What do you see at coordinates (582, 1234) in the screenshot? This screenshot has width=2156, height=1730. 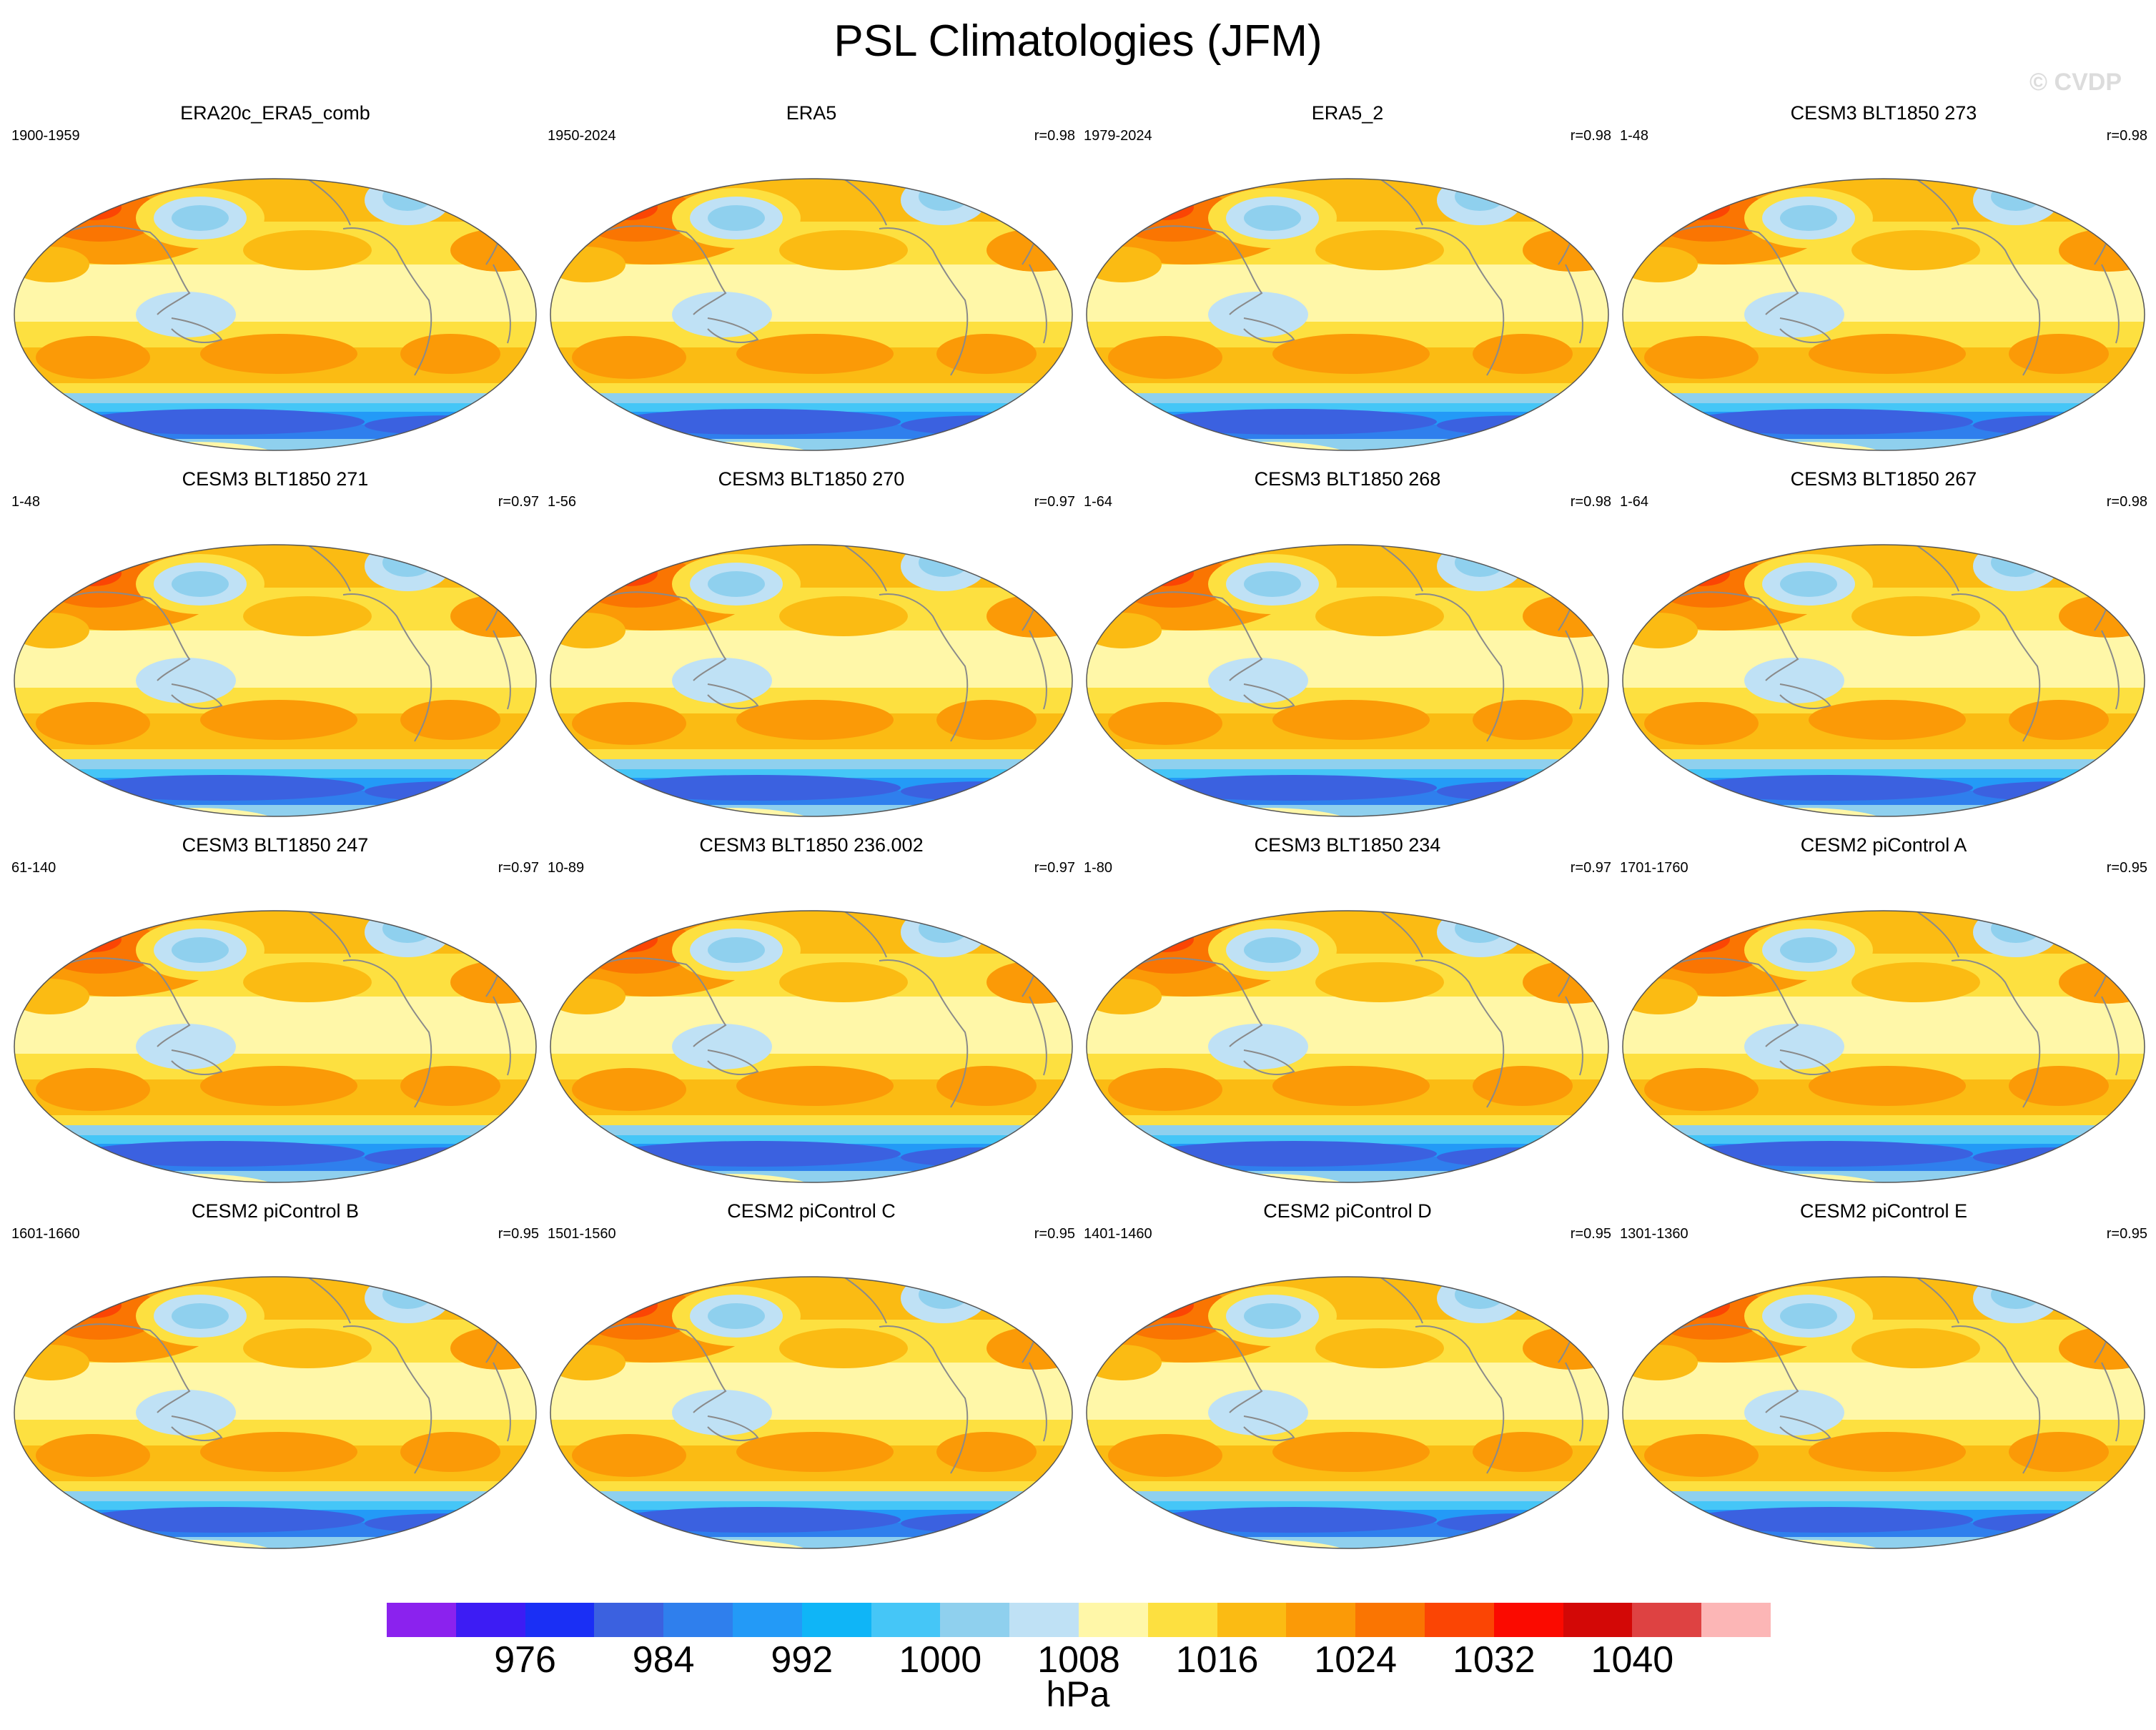 I see `panel-years: 1501-1560` at bounding box center [582, 1234].